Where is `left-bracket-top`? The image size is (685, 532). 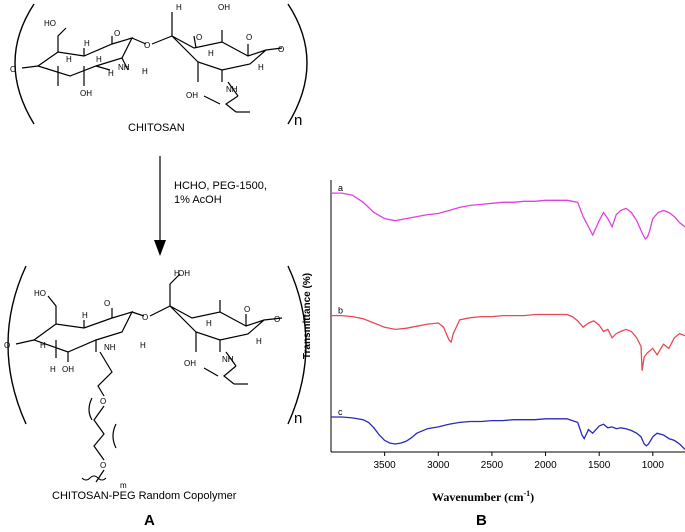
left-bracket-top is located at coordinates (24, 64).